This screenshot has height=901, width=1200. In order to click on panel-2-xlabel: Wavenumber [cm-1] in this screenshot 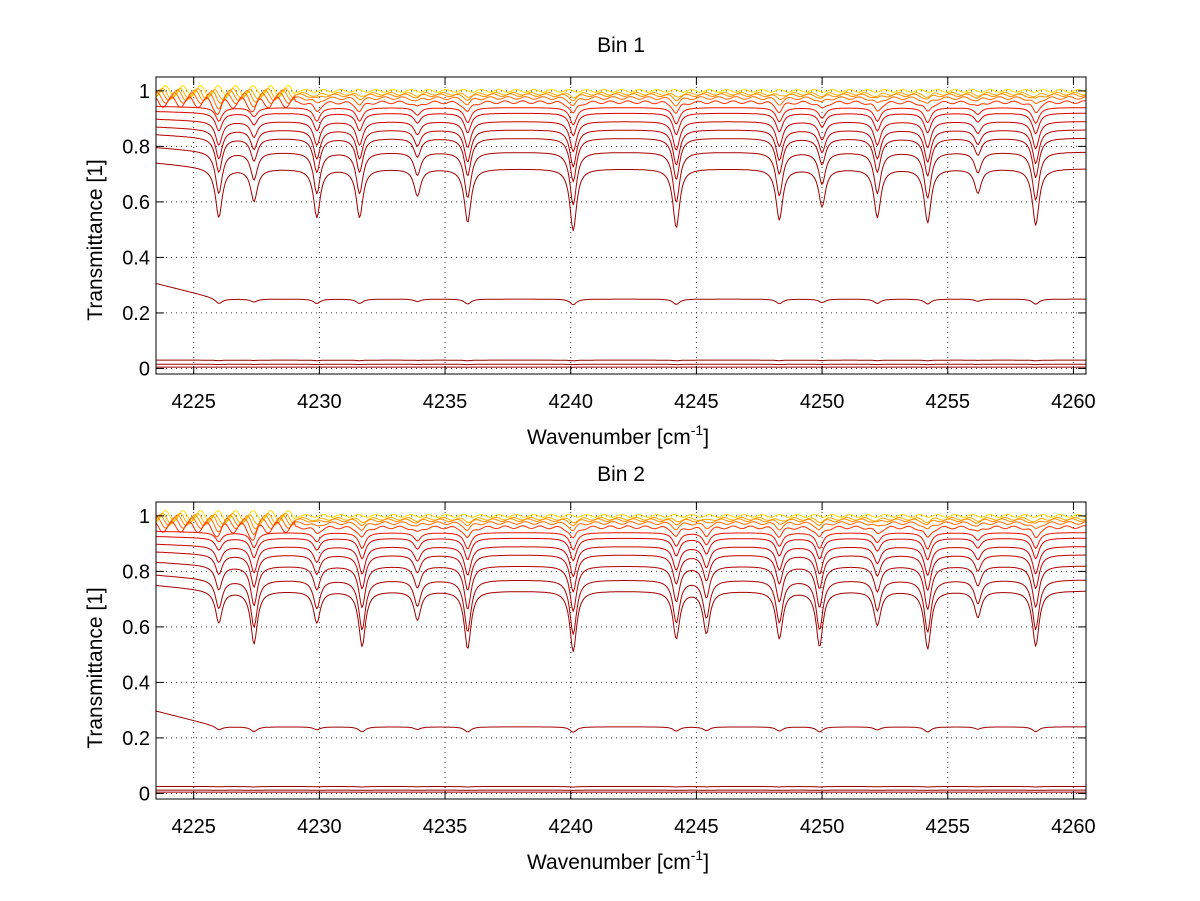, I will do `click(618, 860)`.